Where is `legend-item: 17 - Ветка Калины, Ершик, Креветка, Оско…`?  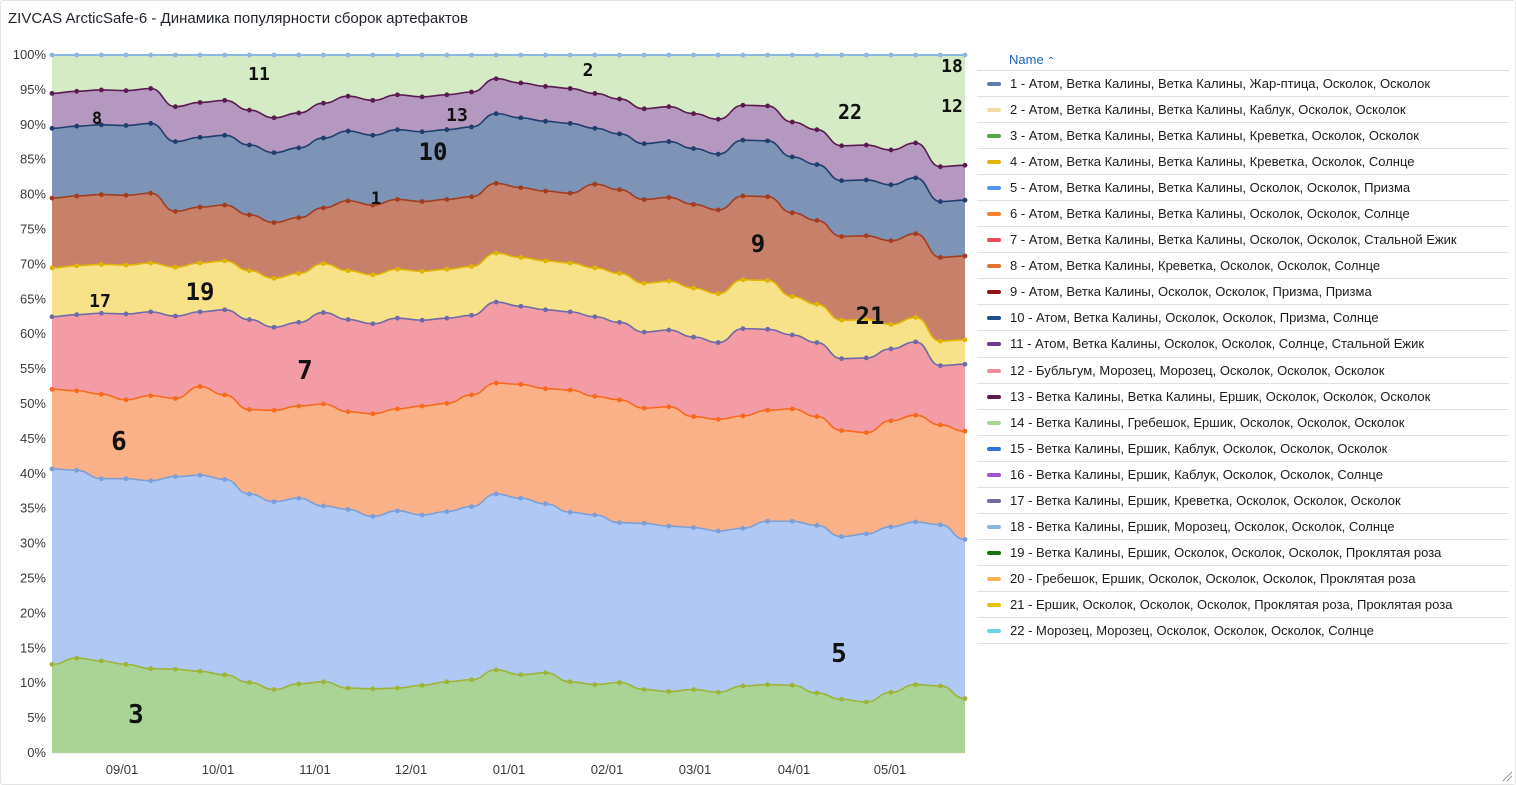 legend-item: 17 - Ветка Калины, Ершик, Креветка, Оско… is located at coordinates (1243, 501).